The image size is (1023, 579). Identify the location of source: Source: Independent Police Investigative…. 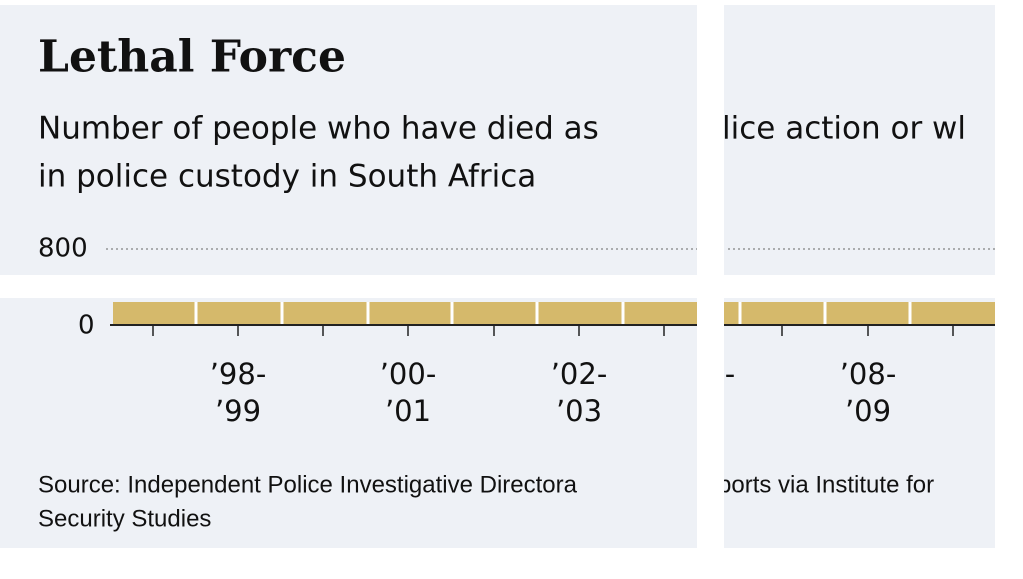
(308, 484).